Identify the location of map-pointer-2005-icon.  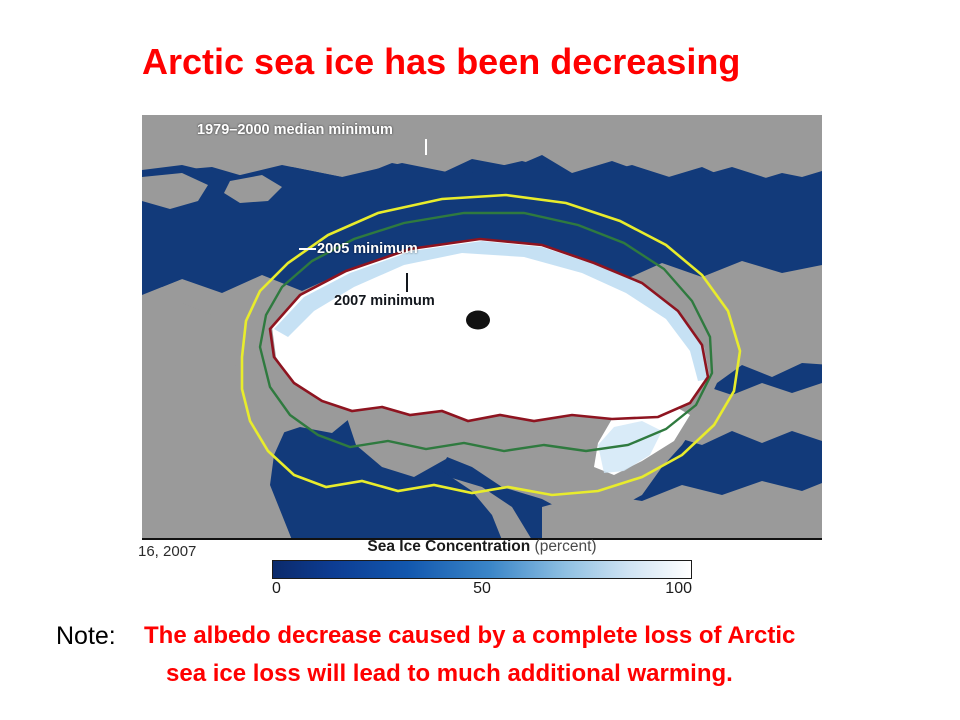
(307, 249).